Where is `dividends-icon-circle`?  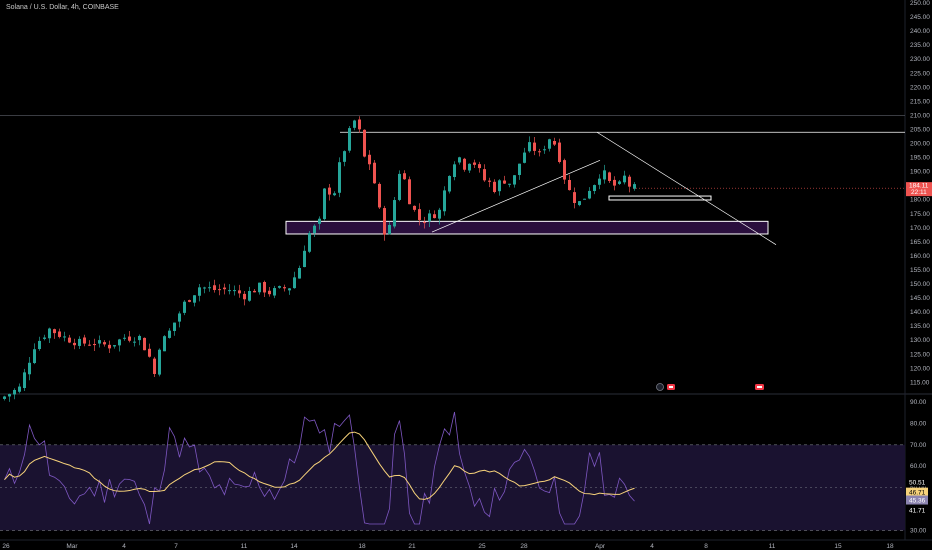 dividends-icon-circle is located at coordinates (660, 387).